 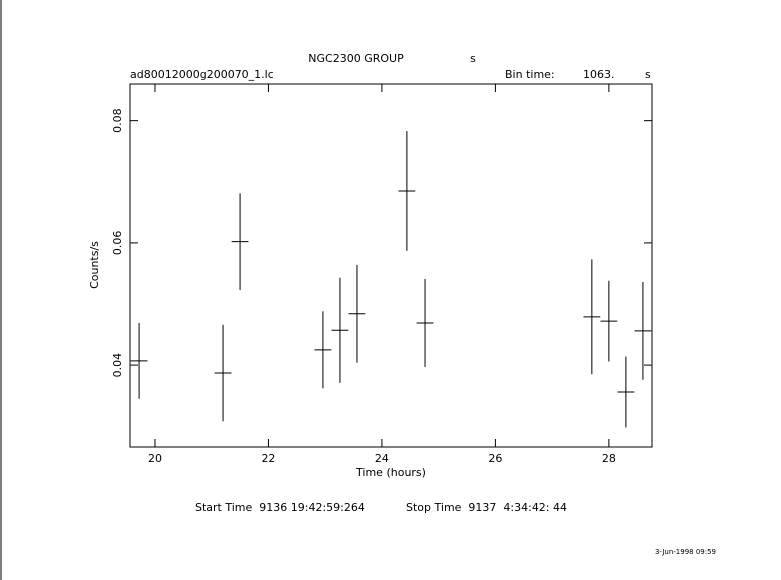 I want to click on x-tick-label: 22, so click(x=268, y=458).